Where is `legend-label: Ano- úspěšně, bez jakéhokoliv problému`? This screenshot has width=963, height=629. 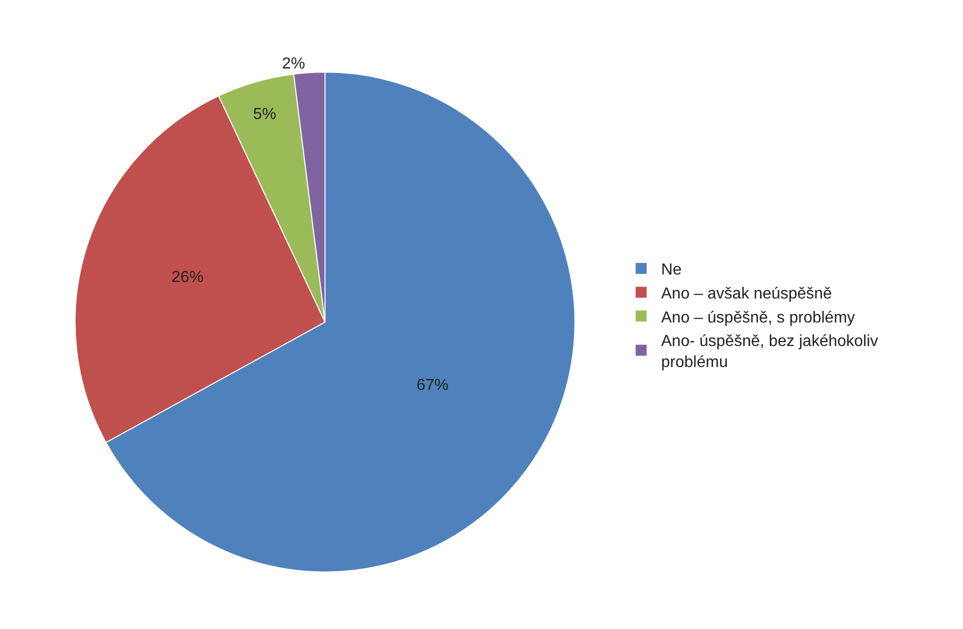 legend-label: Ano- úspěšně, bez jakéhokoliv problému is located at coordinates (769, 352).